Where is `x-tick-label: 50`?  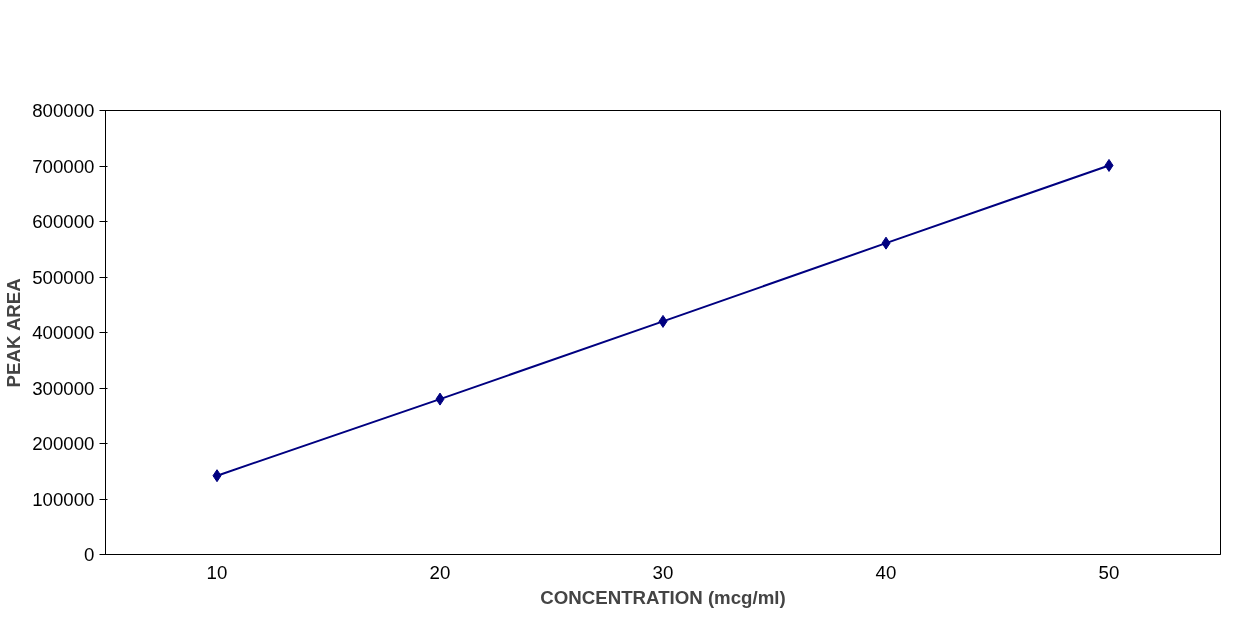 x-tick-label: 50 is located at coordinates (1109, 572).